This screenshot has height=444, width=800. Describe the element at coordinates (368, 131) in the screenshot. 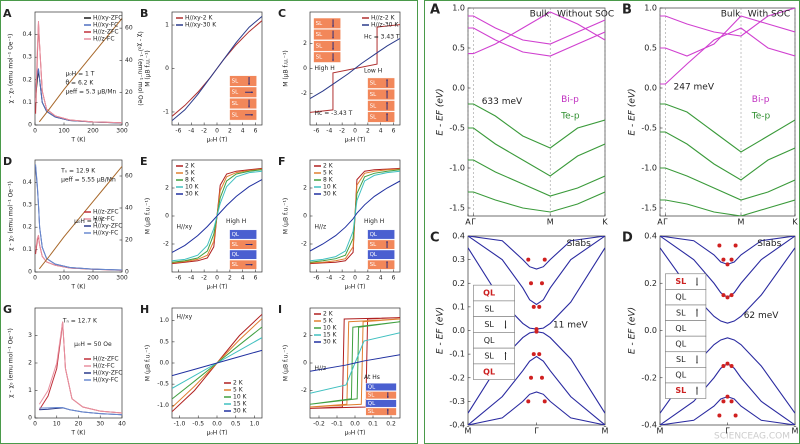

I see `x-tick-label: 2` at that location.